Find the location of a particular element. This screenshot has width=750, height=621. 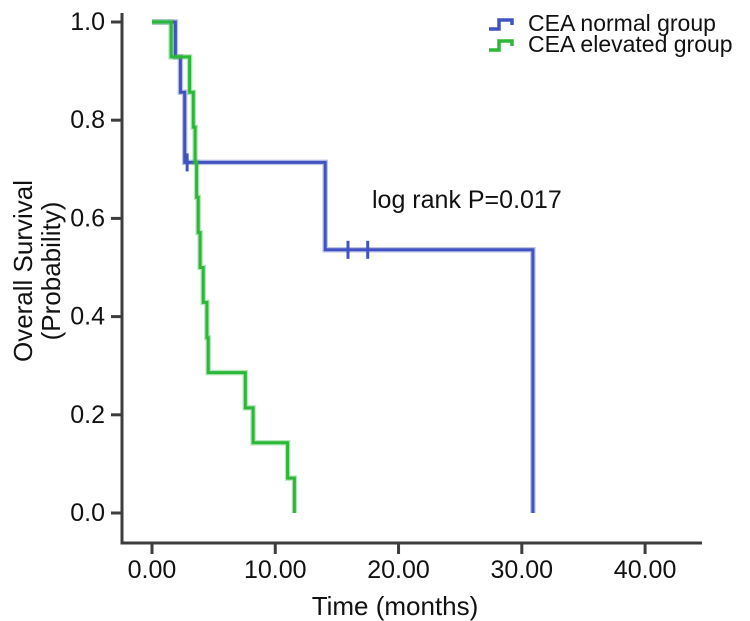

legend-item: CEA normal group is located at coordinates (610, 23).